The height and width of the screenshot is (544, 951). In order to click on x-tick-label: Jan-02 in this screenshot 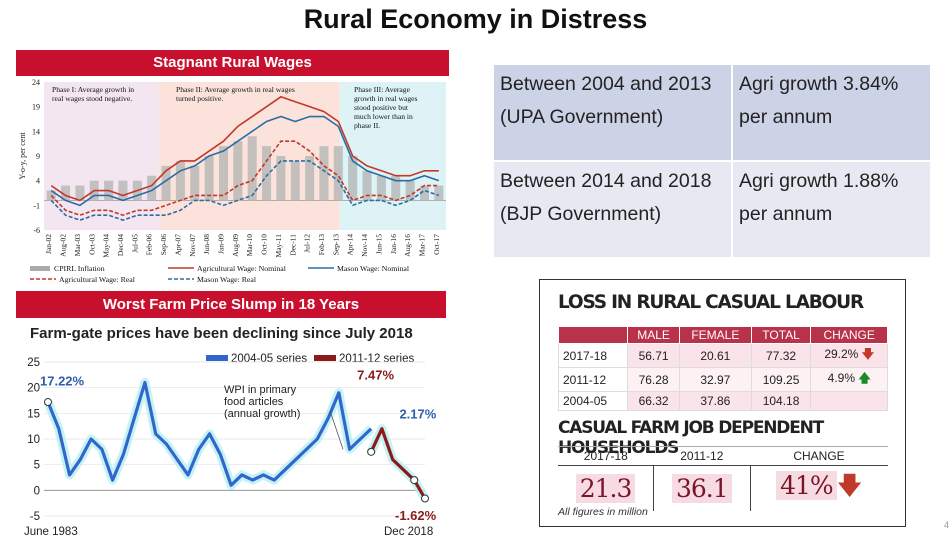, I will do `click(48, 244)`.